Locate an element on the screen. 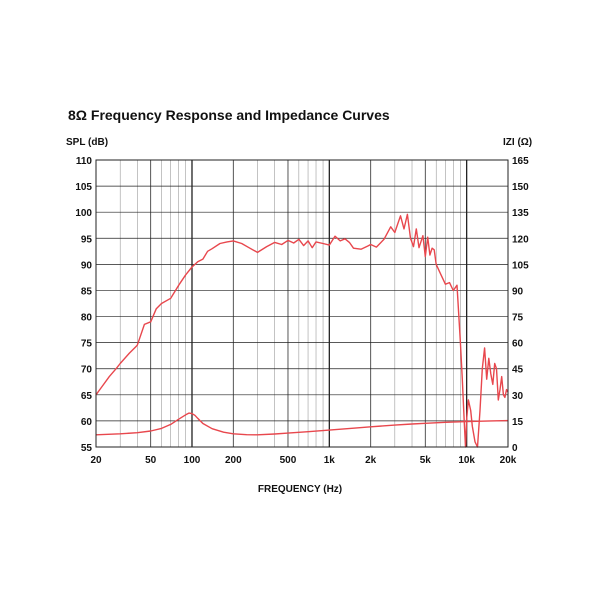  y-tick-label-right: 45 is located at coordinates (518, 370).